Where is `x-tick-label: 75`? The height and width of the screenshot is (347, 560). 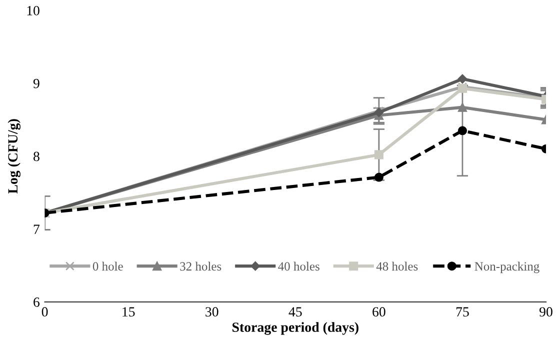
x-tick-label: 75 is located at coordinates (462, 312).